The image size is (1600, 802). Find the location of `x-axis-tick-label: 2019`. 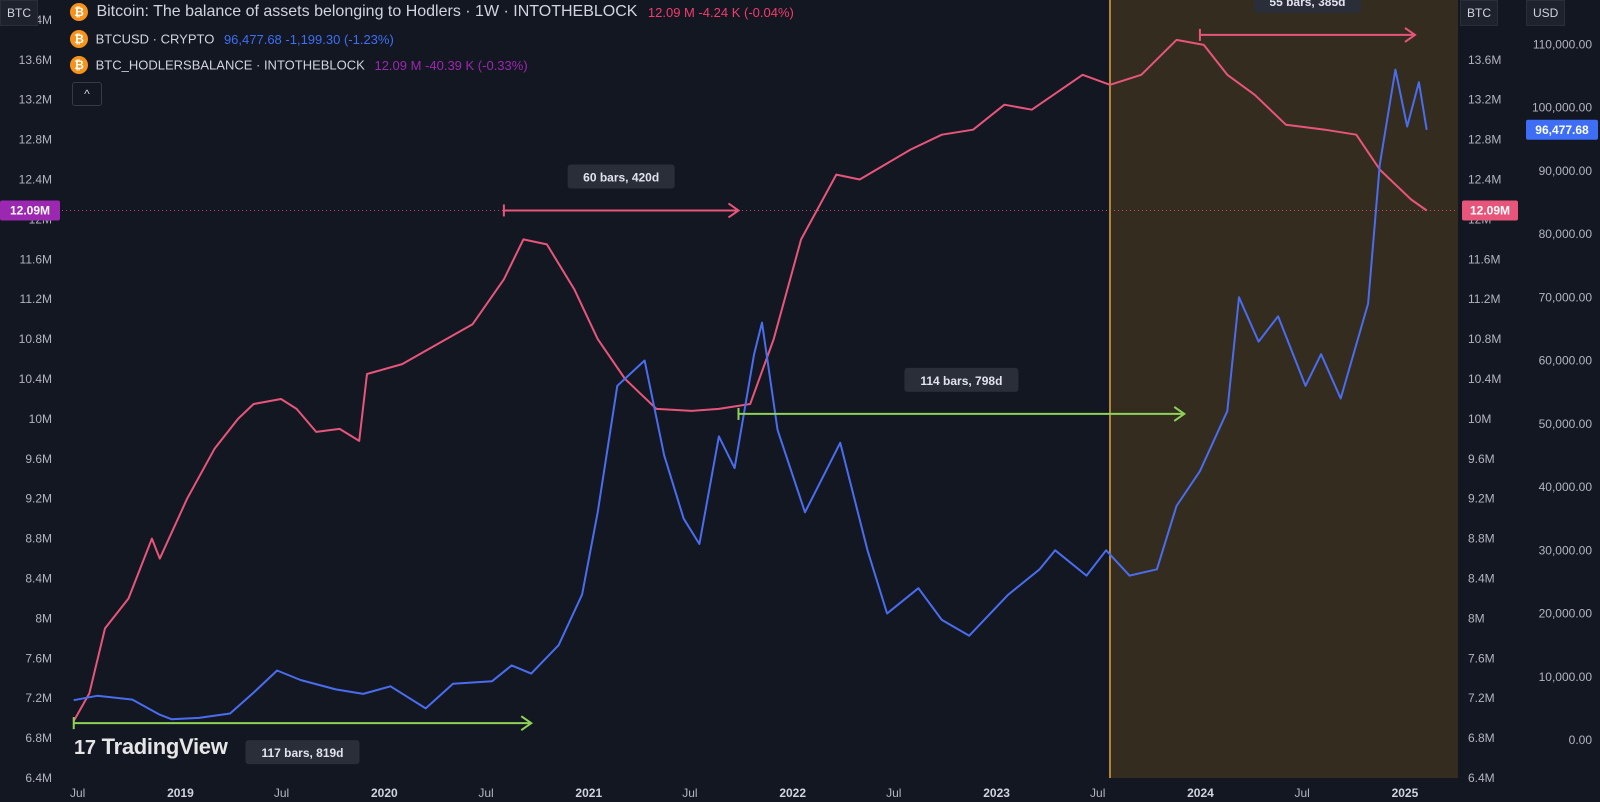

x-axis-tick-label: 2019 is located at coordinates (180, 793).